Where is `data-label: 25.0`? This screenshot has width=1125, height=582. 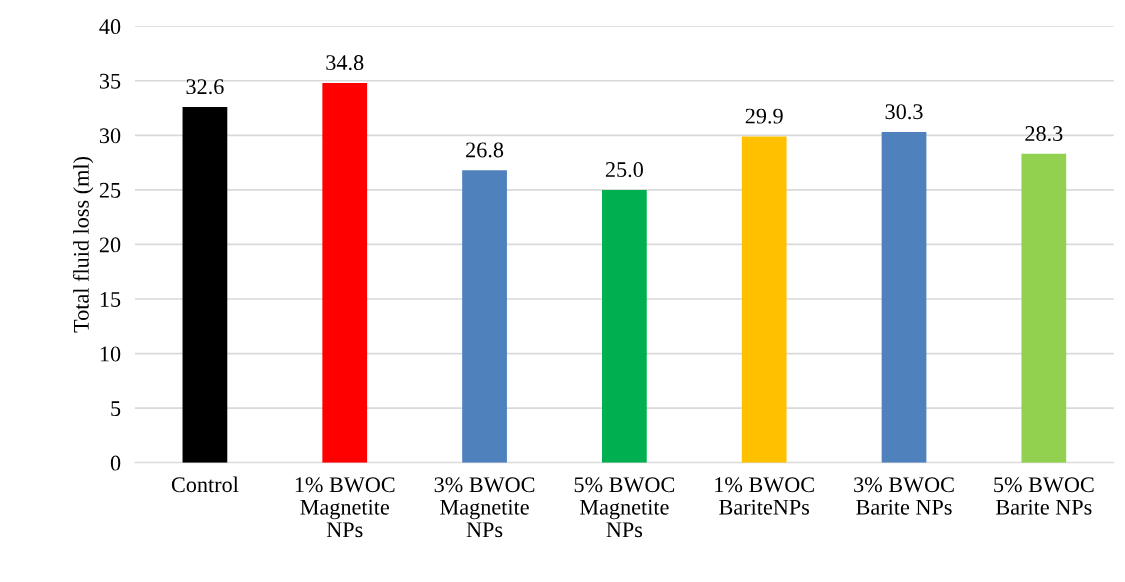
data-label: 25.0 is located at coordinates (624, 170).